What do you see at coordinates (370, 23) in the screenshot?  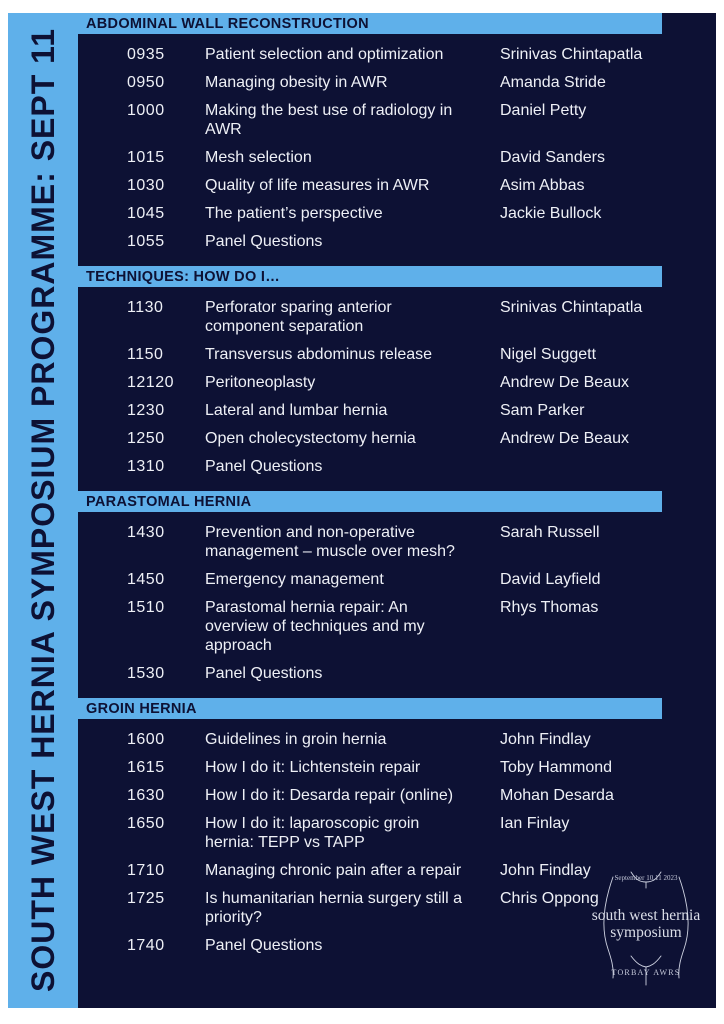 I see `section-header: ABDOMINAL WALL RECONSTRUCTION` at bounding box center [370, 23].